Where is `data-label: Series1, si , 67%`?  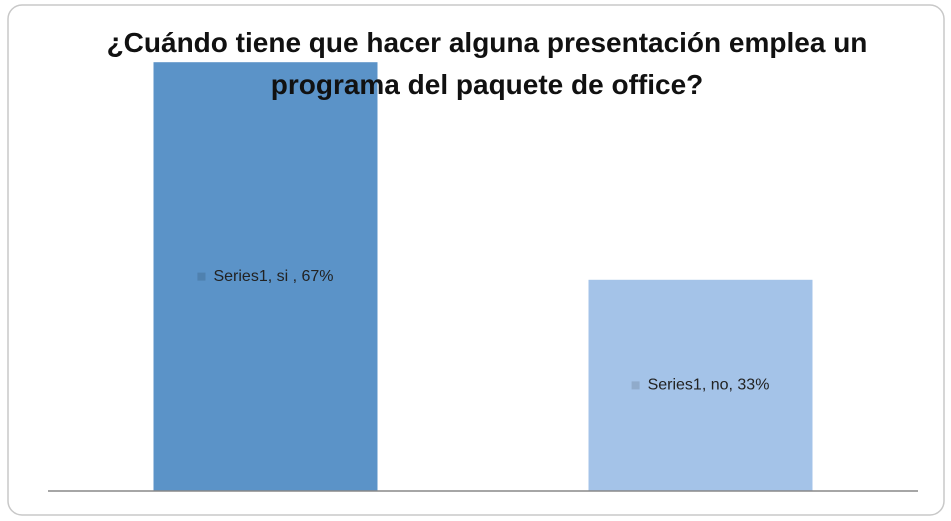 data-label: Series1, si , 67% is located at coordinates (273, 276).